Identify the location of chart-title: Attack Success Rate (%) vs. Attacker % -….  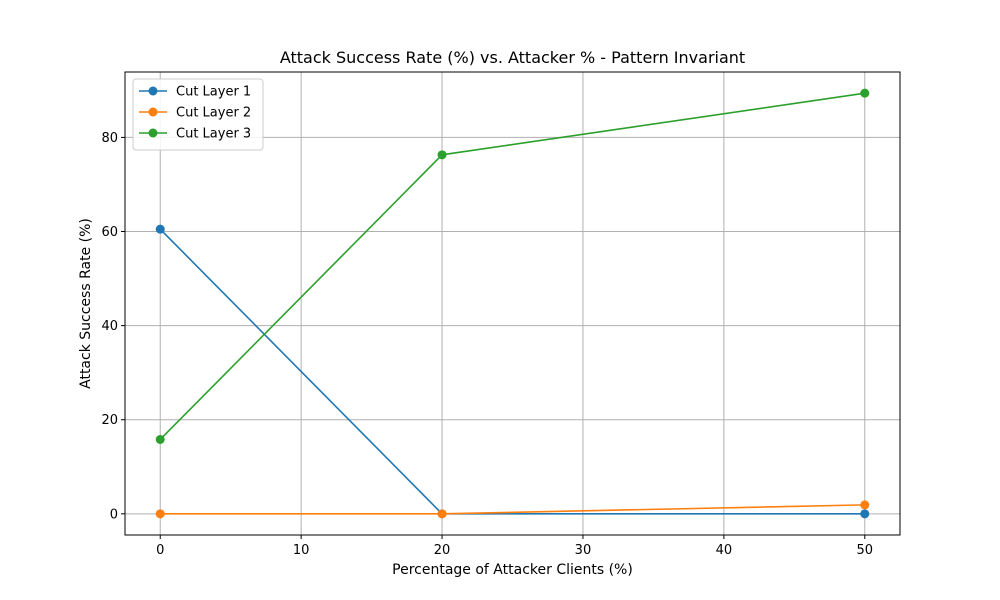
(512, 57).